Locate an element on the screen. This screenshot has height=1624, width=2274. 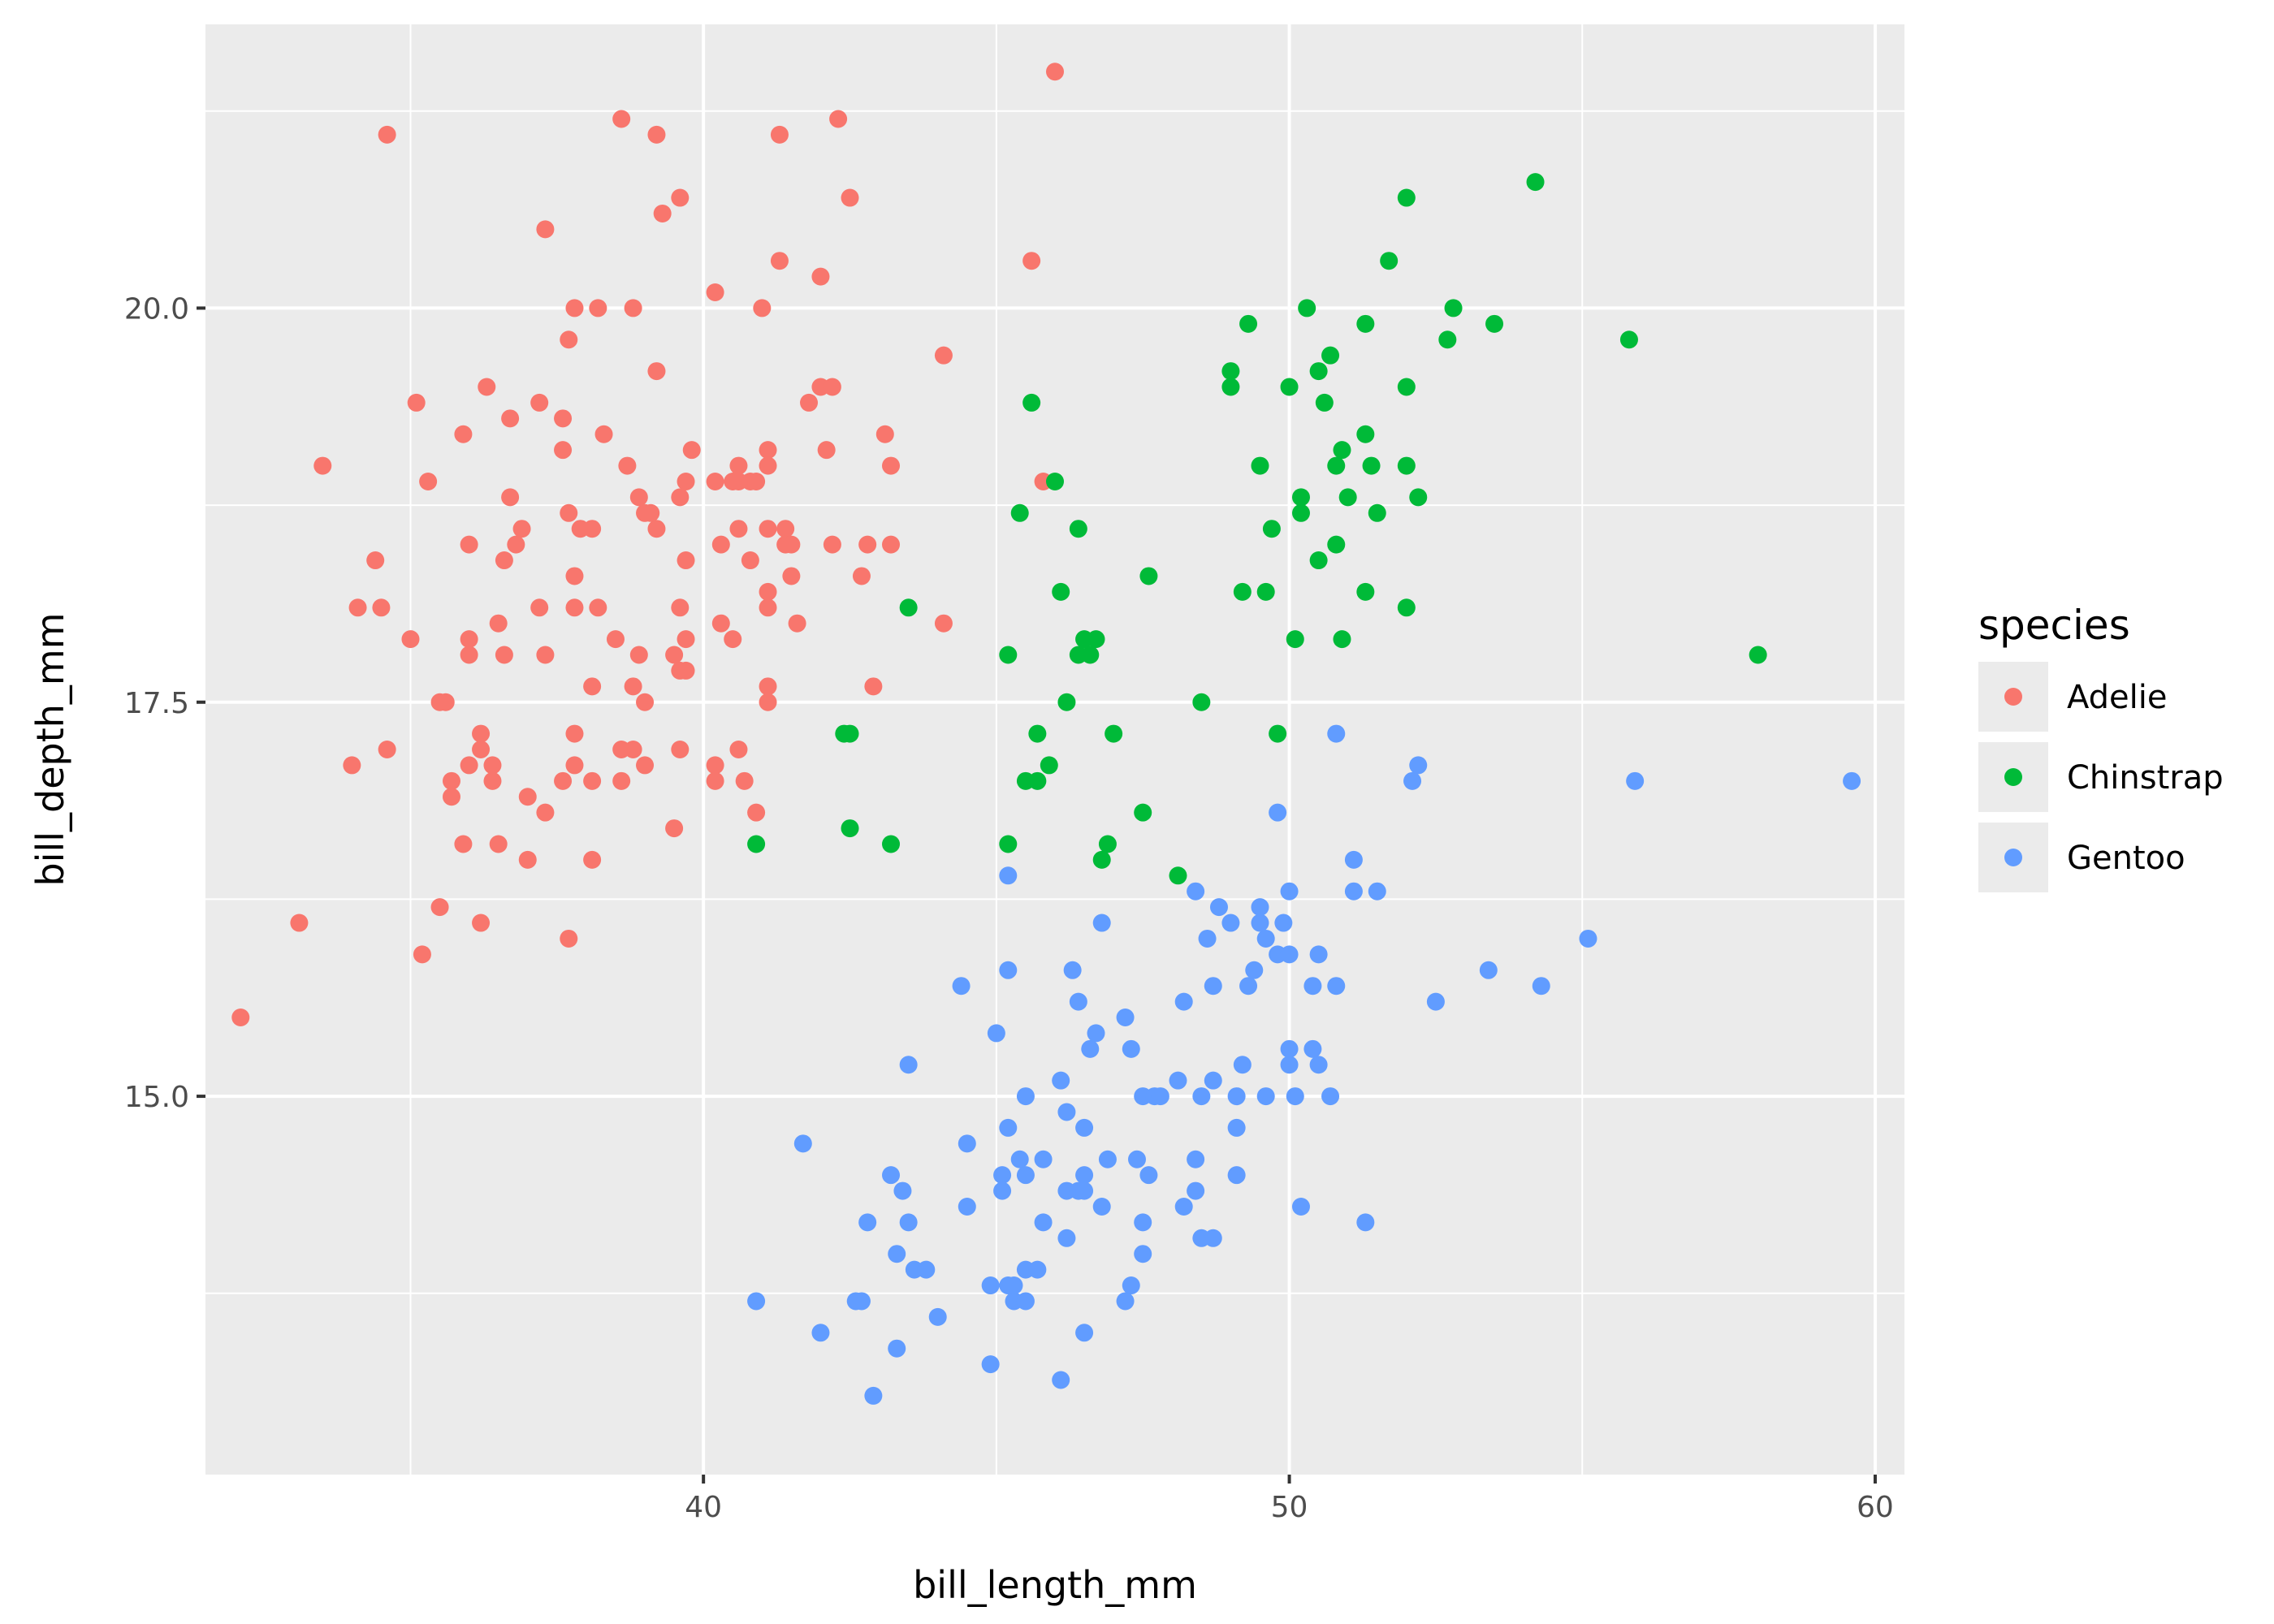
y-tick-label: 17.5 is located at coordinates (156, 704).